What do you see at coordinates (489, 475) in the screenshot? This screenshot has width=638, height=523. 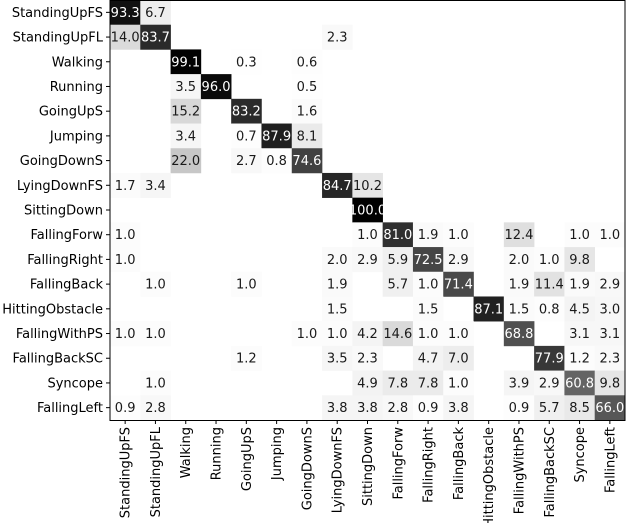 I see `x-tick-label-hitting-obstacle: HittingObstacle` at bounding box center [489, 475].